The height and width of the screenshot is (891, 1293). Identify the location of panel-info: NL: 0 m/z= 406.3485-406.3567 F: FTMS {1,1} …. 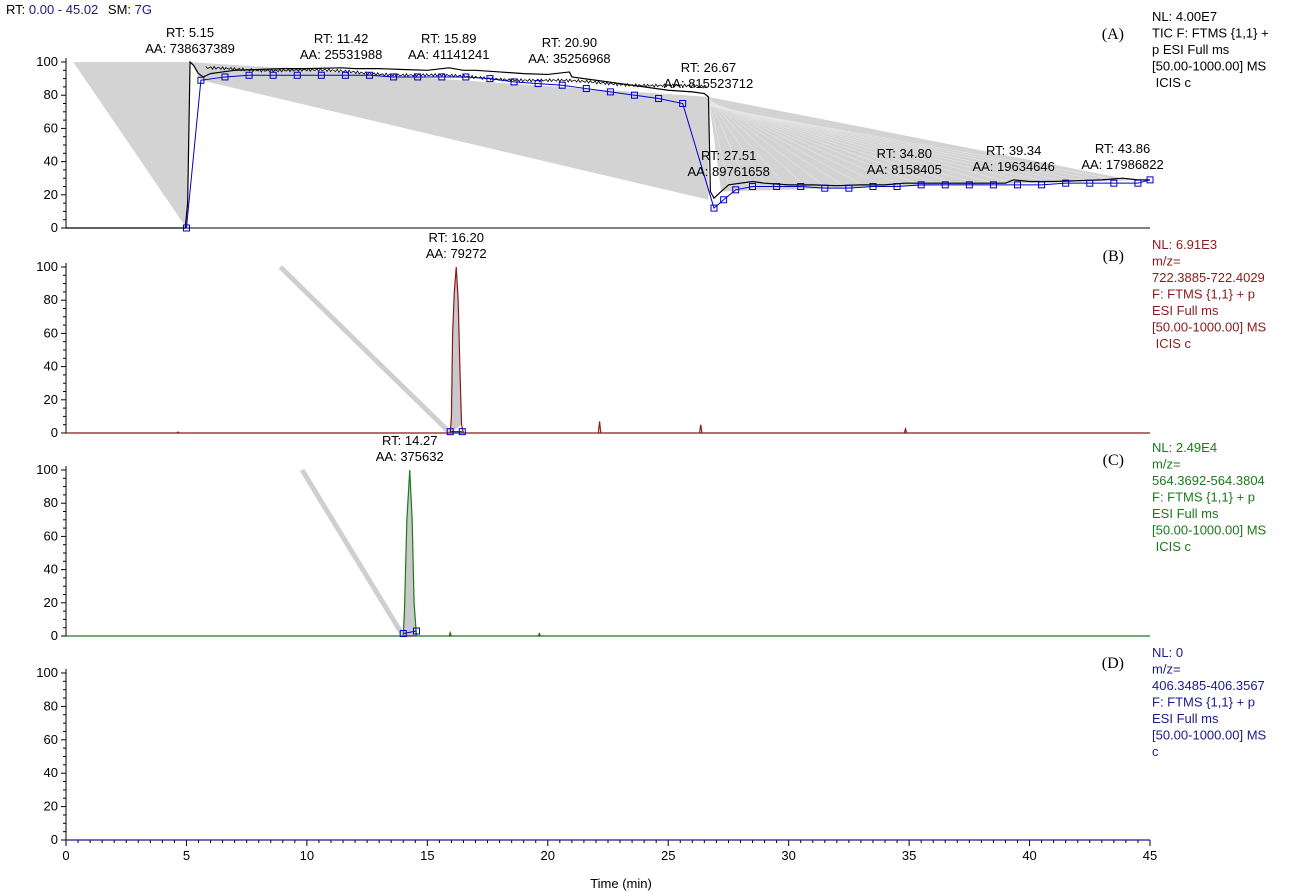
(1209, 702).